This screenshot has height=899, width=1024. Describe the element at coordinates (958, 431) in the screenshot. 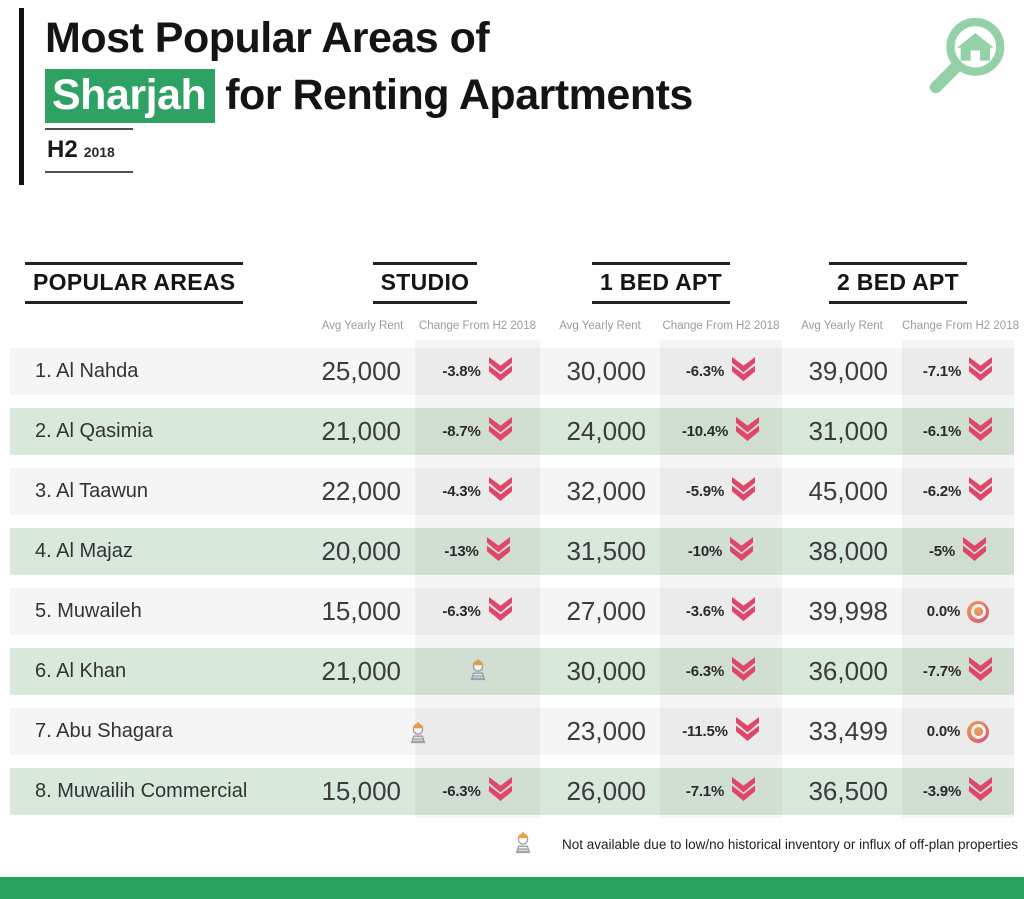

I see `bed2-change: -6.1%` at that location.